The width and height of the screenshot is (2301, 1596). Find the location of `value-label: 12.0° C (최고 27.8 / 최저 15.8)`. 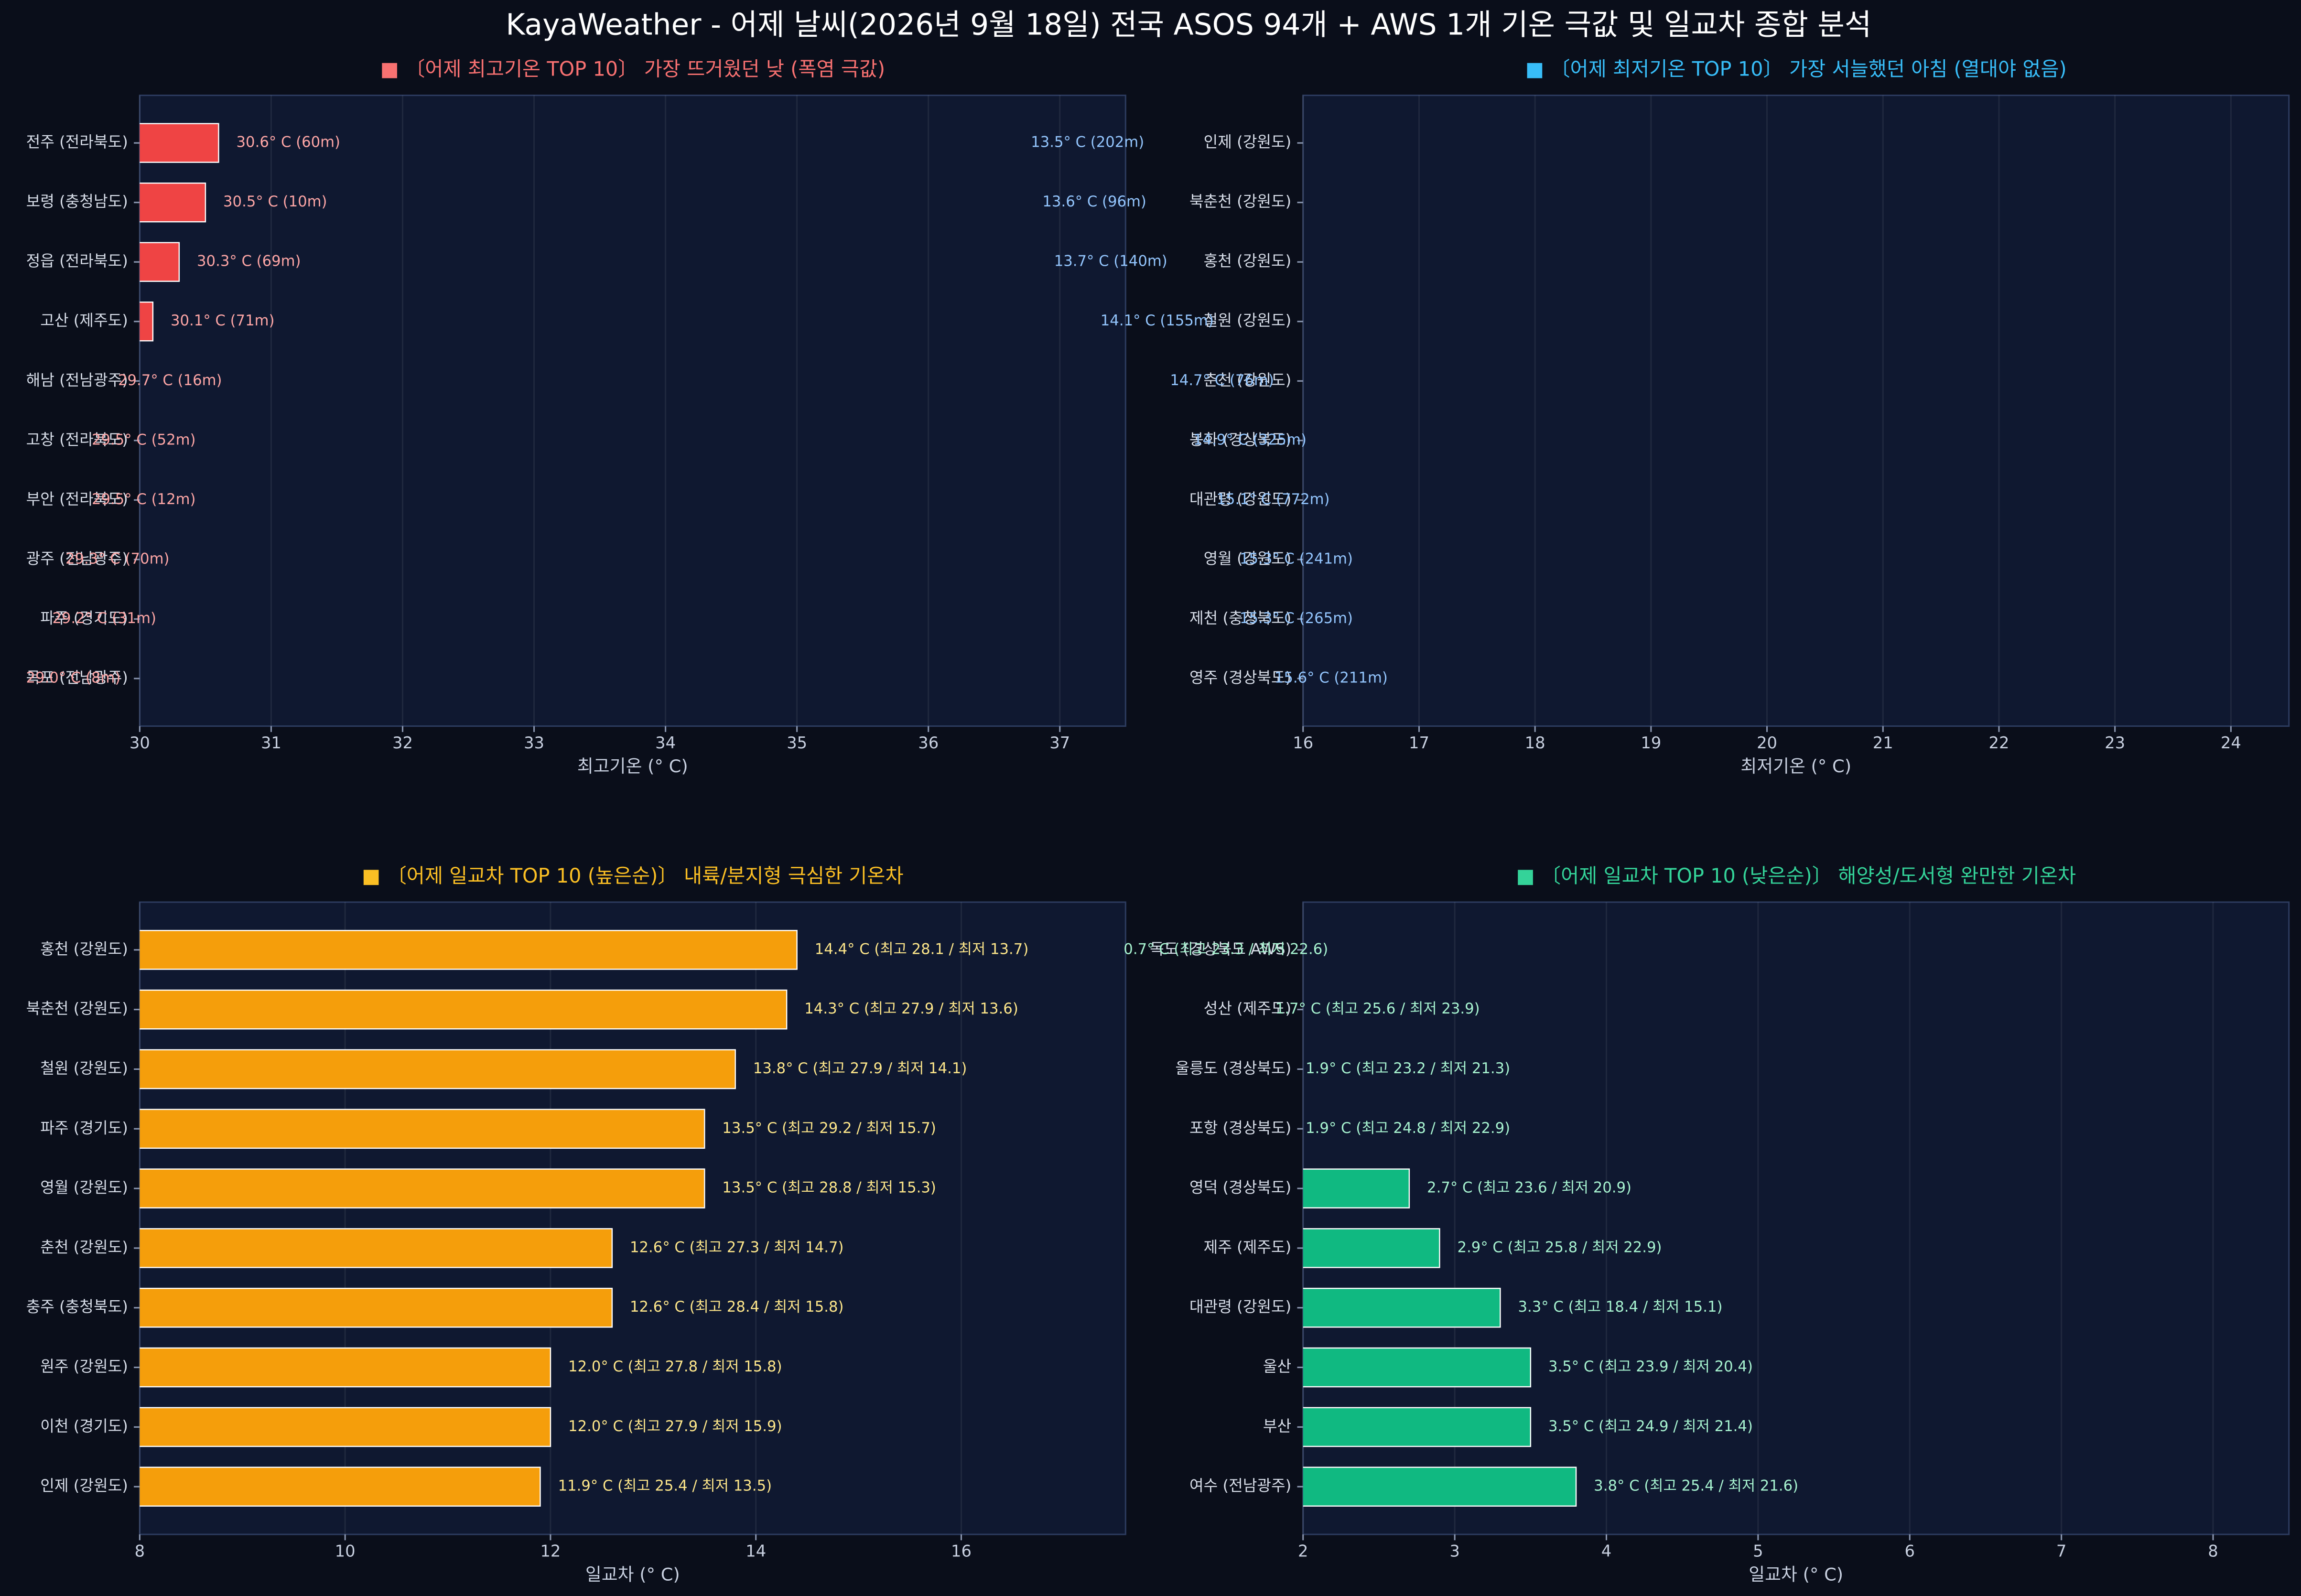

value-label: 12.0° C (최고 27.8 / 최저 15.8) is located at coordinates (675, 1367).